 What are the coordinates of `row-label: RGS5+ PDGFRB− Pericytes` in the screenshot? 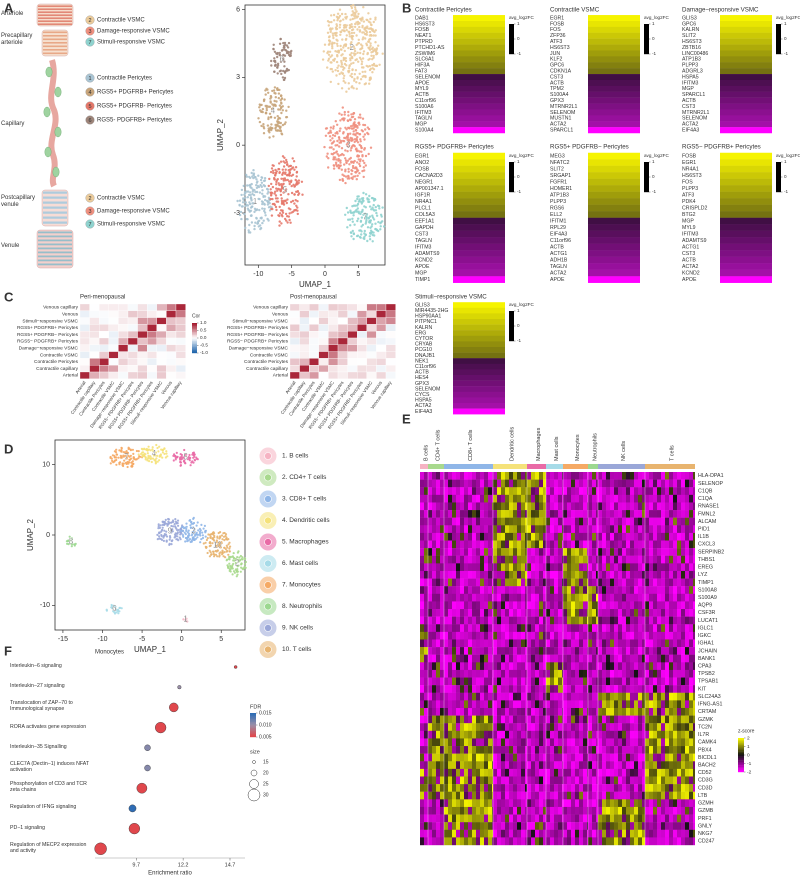 It's located at (48, 335).